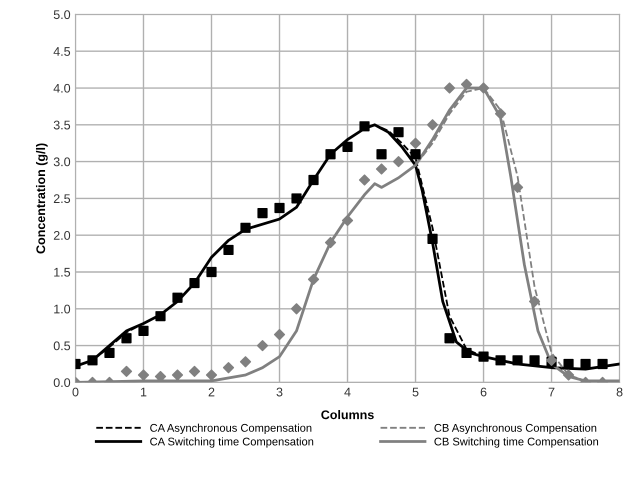 This screenshot has height=481, width=629. What do you see at coordinates (42, 198) in the screenshot?
I see `y-axis-title: Concentration (g/l)` at bounding box center [42, 198].